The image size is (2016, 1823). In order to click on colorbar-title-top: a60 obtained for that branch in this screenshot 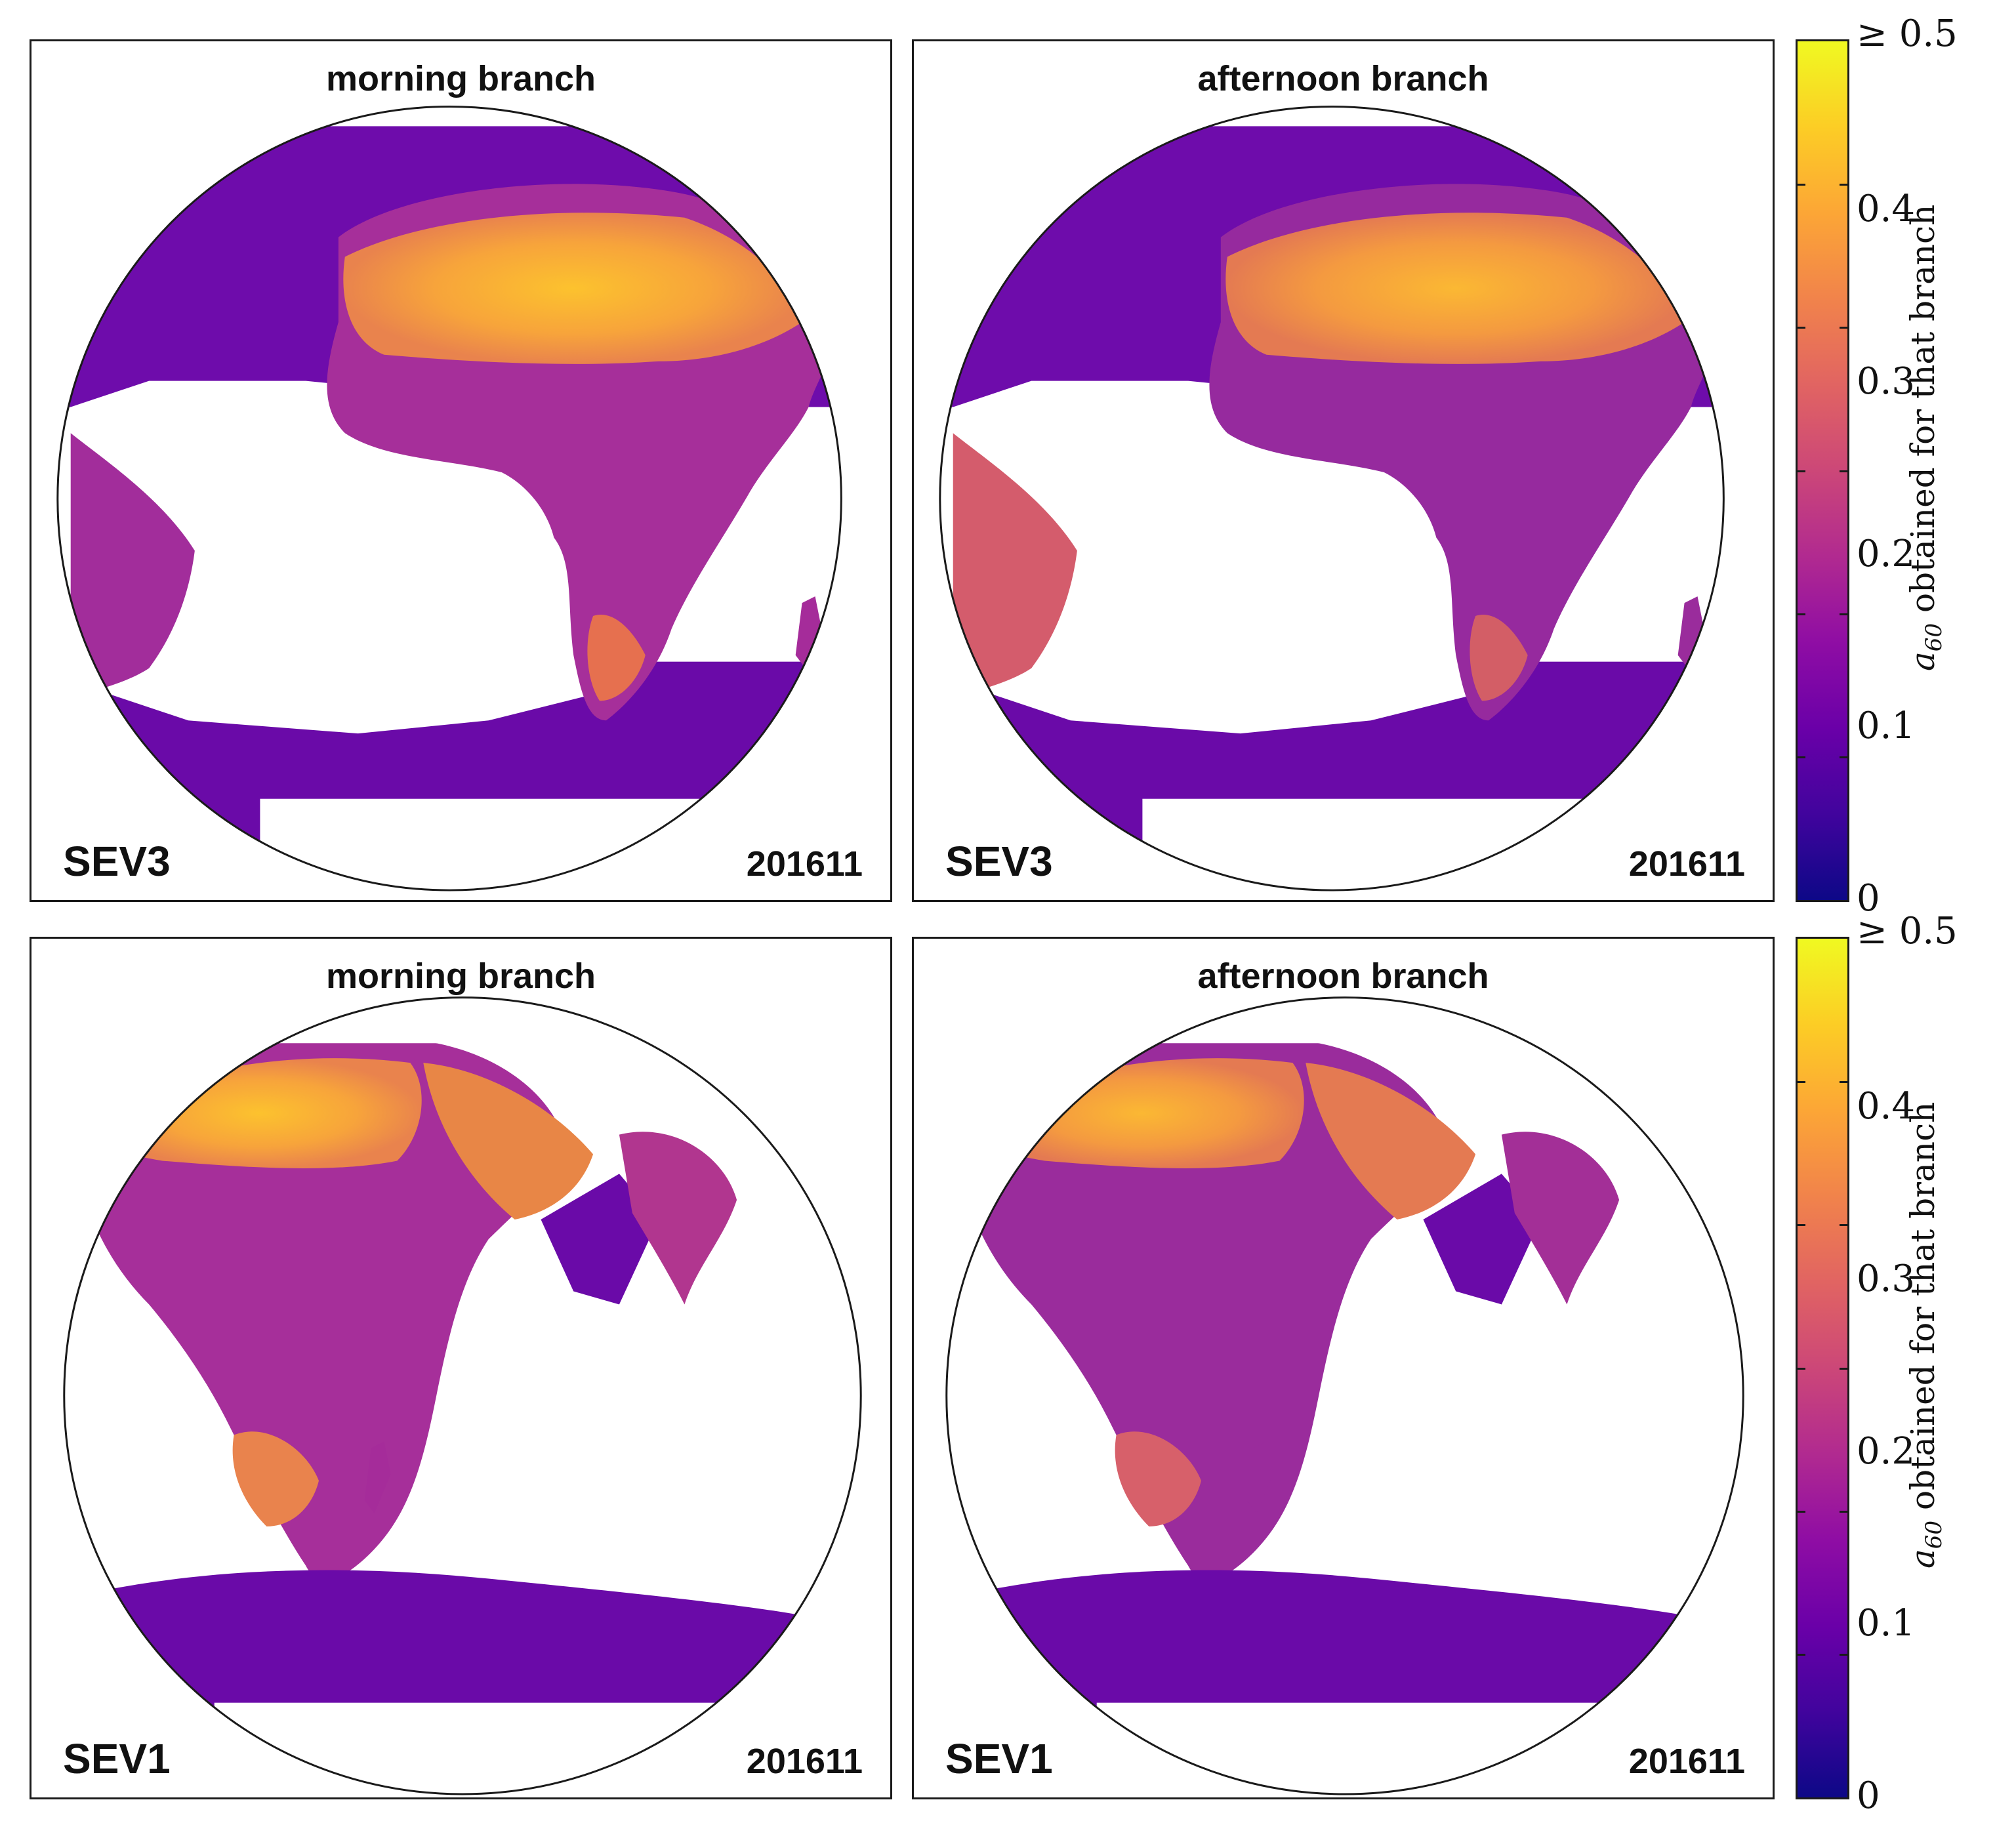, I will do `click(1925, 438)`.